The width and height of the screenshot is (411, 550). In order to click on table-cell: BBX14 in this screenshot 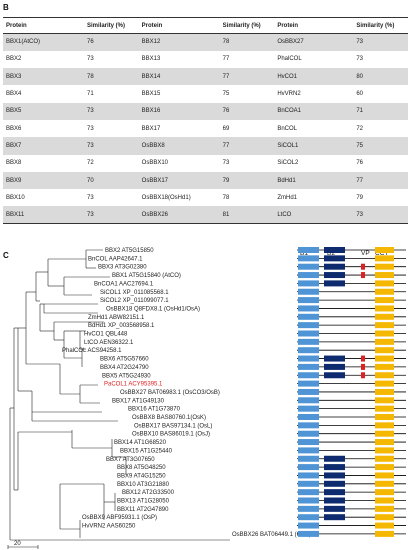, I will do `click(179, 77)`.